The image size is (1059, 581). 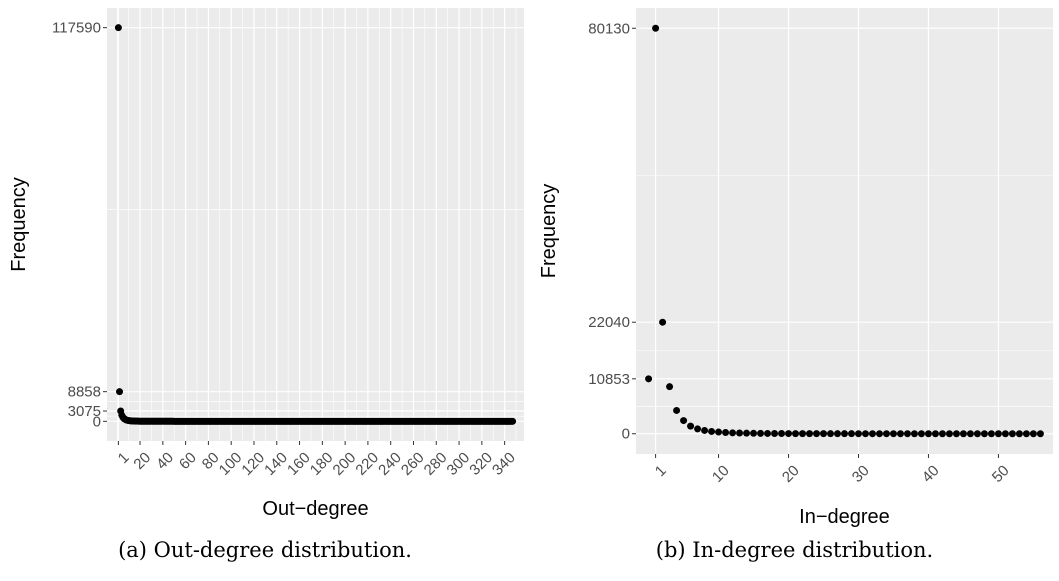 What do you see at coordinates (609, 379) in the screenshot?
I see `y-tick-label: 10853` at bounding box center [609, 379].